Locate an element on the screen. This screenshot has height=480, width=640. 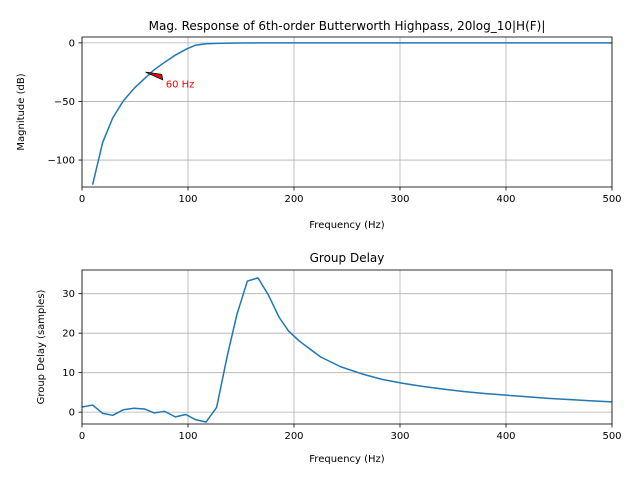
group-delay-x-tick-label: 500 is located at coordinates (611, 436).